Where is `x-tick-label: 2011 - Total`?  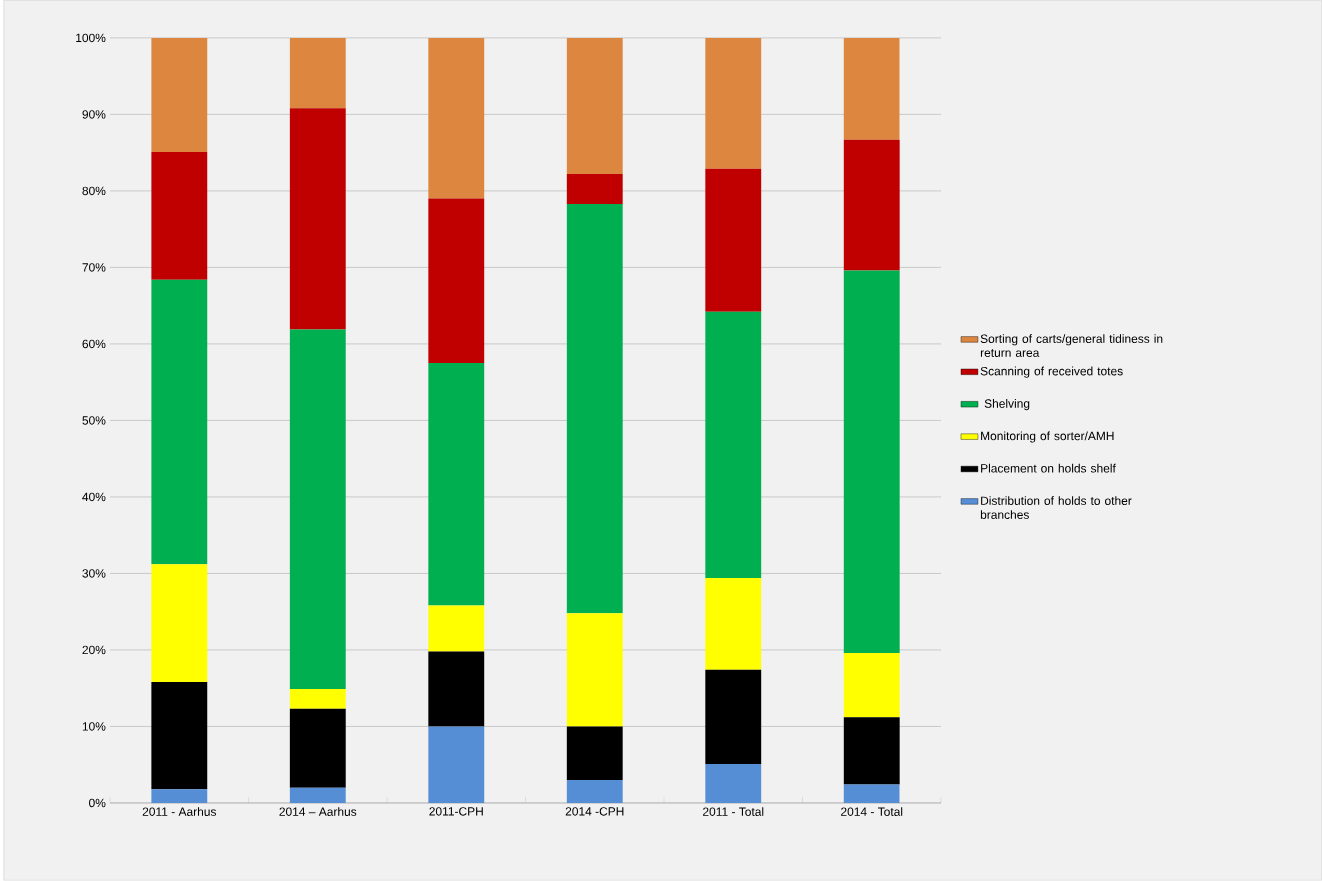
x-tick-label: 2011 - Total is located at coordinates (733, 812).